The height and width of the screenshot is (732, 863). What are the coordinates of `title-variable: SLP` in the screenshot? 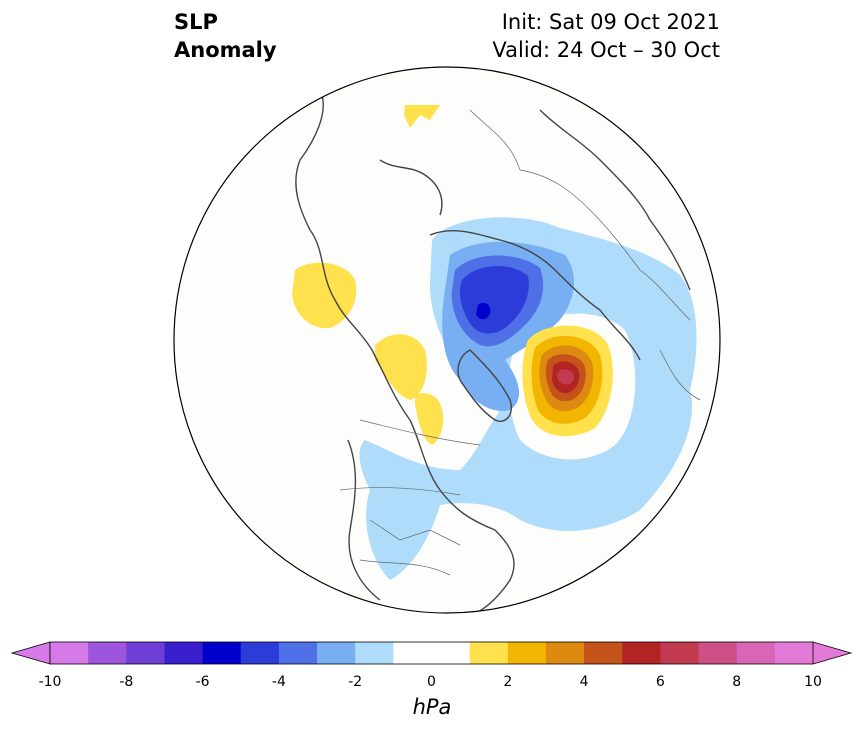 It's located at (196, 22).